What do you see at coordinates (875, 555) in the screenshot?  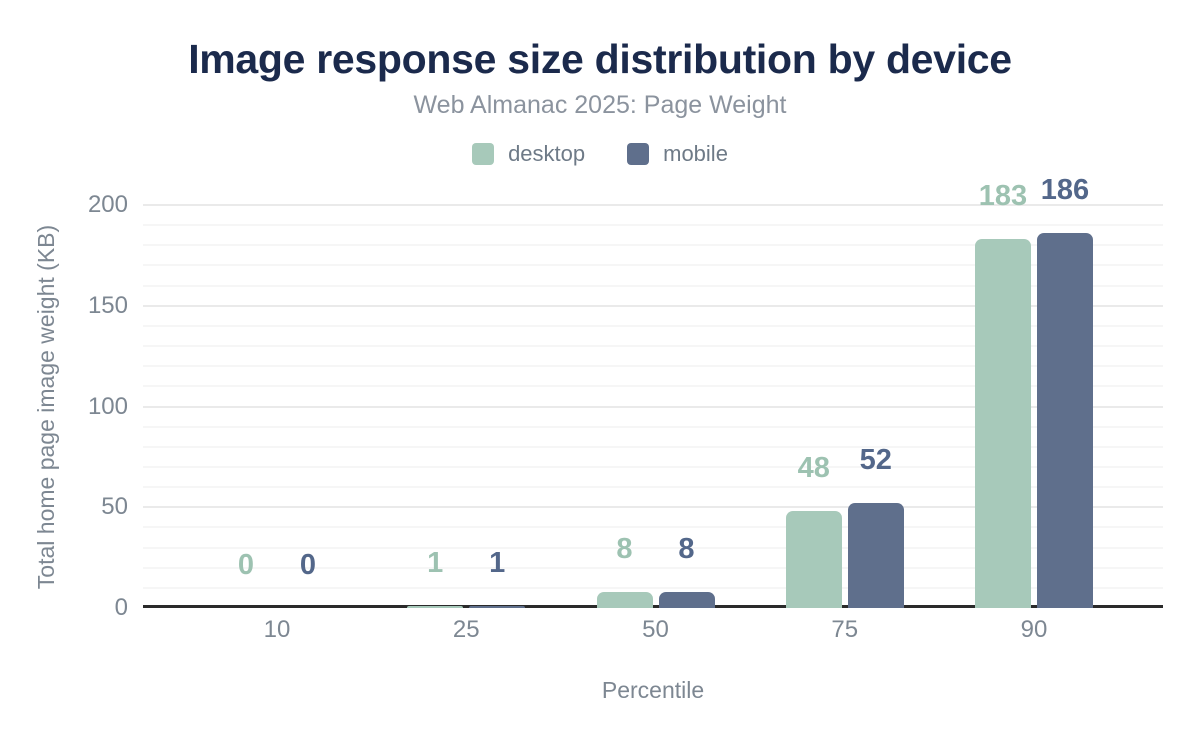 I see `bar-mobile-p75` at bounding box center [875, 555].